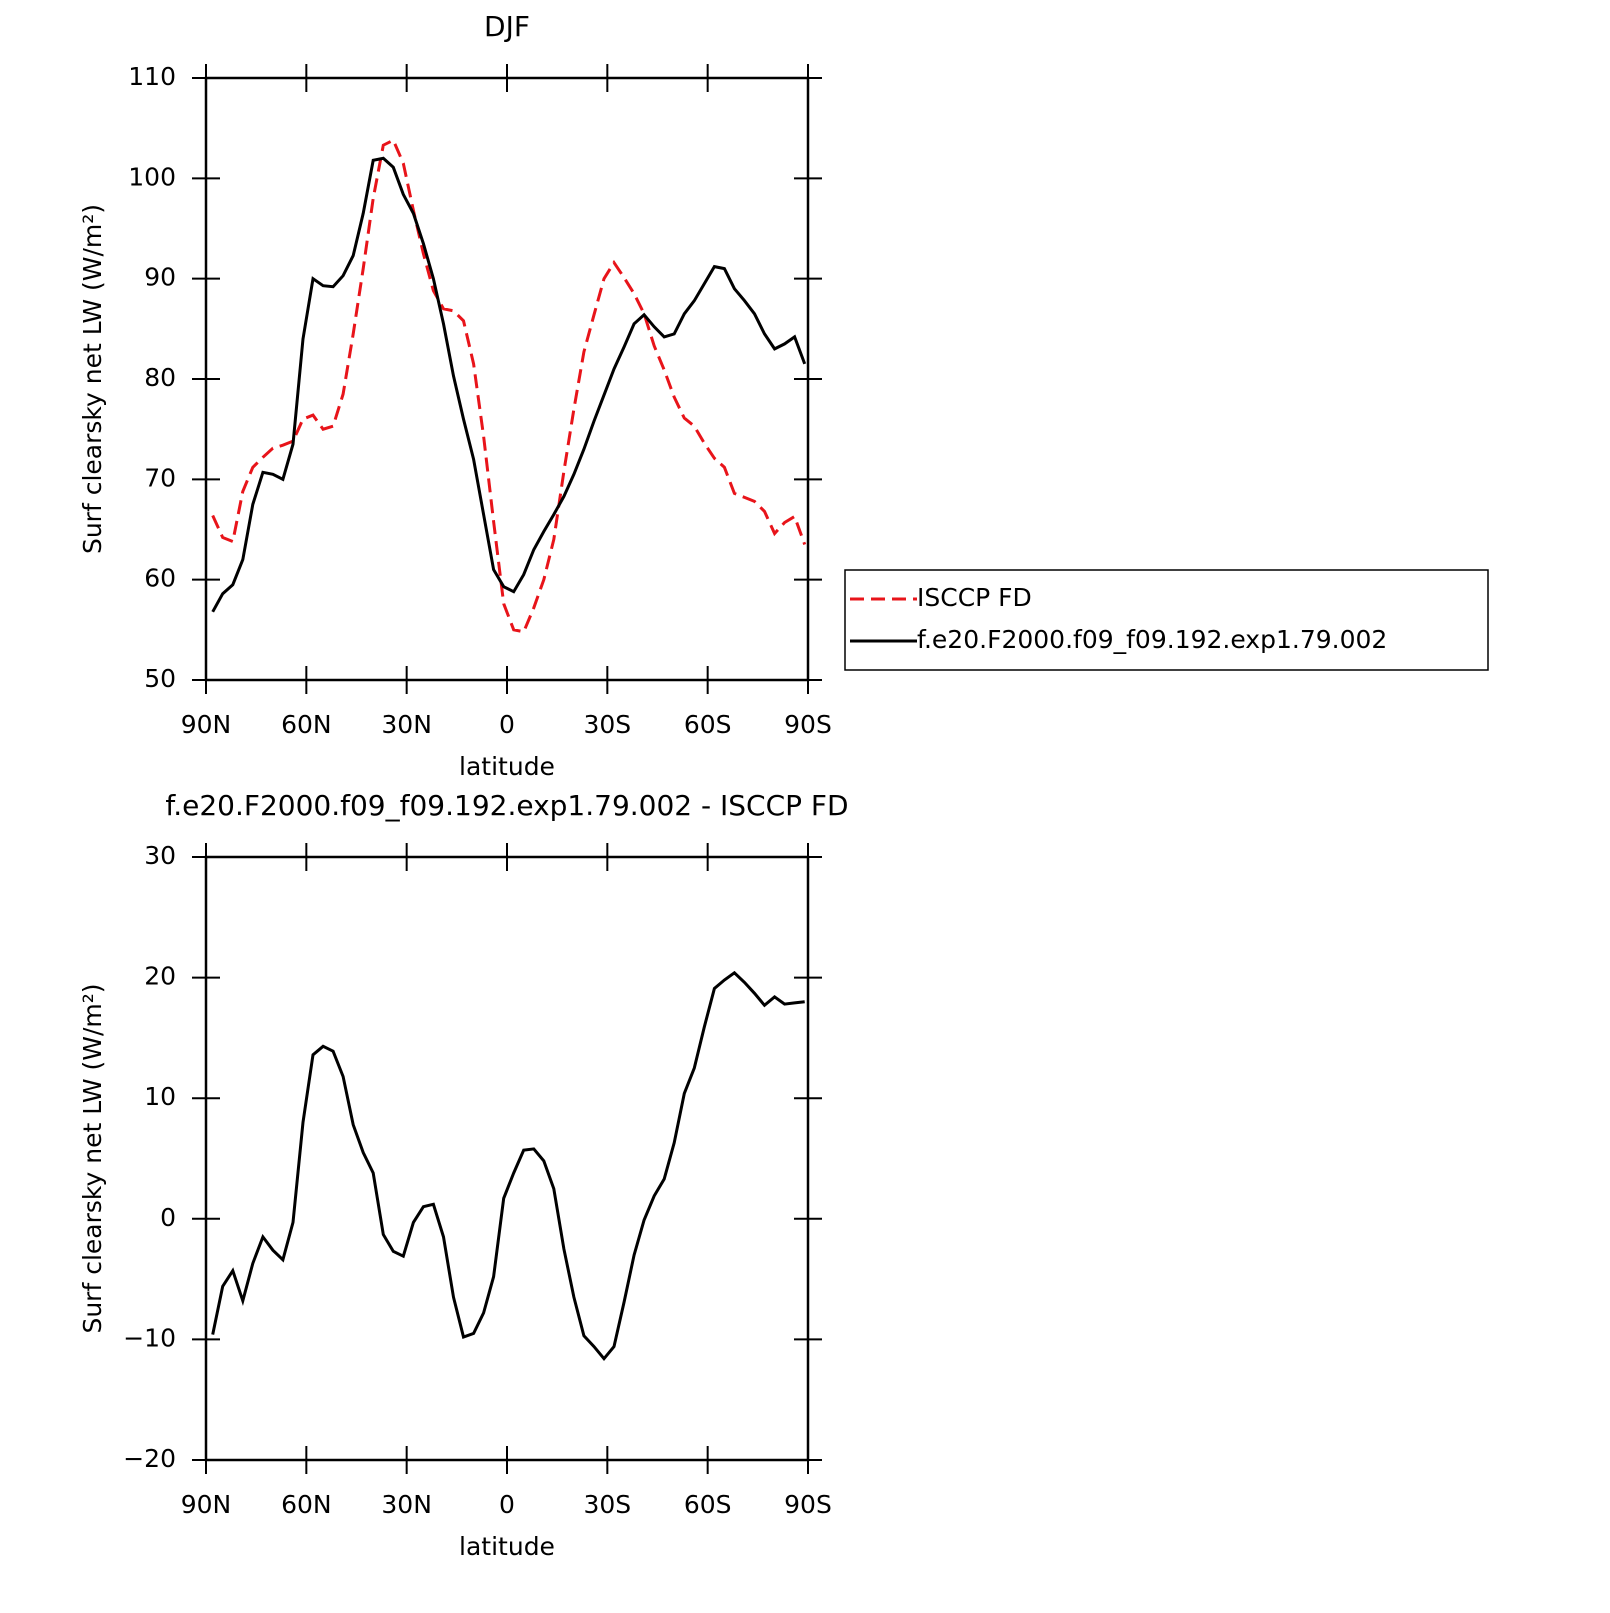 The image size is (1610, 1613). Describe the element at coordinates (149, 1337) in the screenshot. I see `y-tick-label: −10` at that location.